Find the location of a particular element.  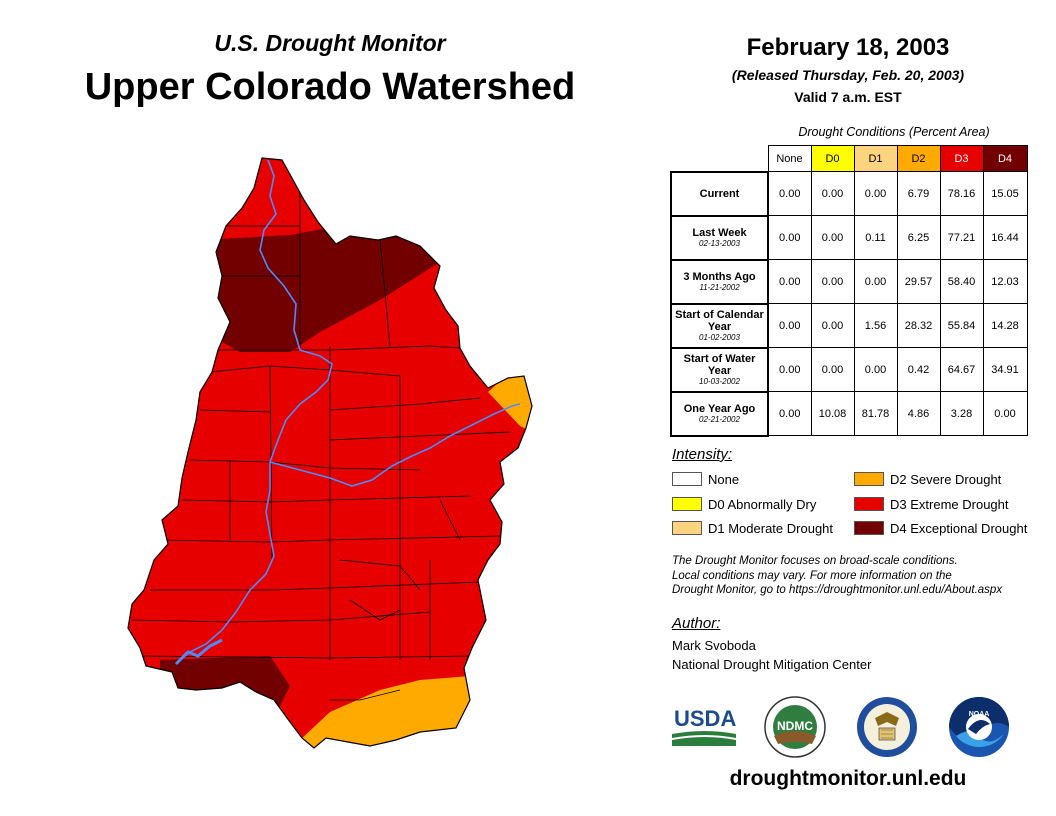

row-label: Current is located at coordinates (719, 193).